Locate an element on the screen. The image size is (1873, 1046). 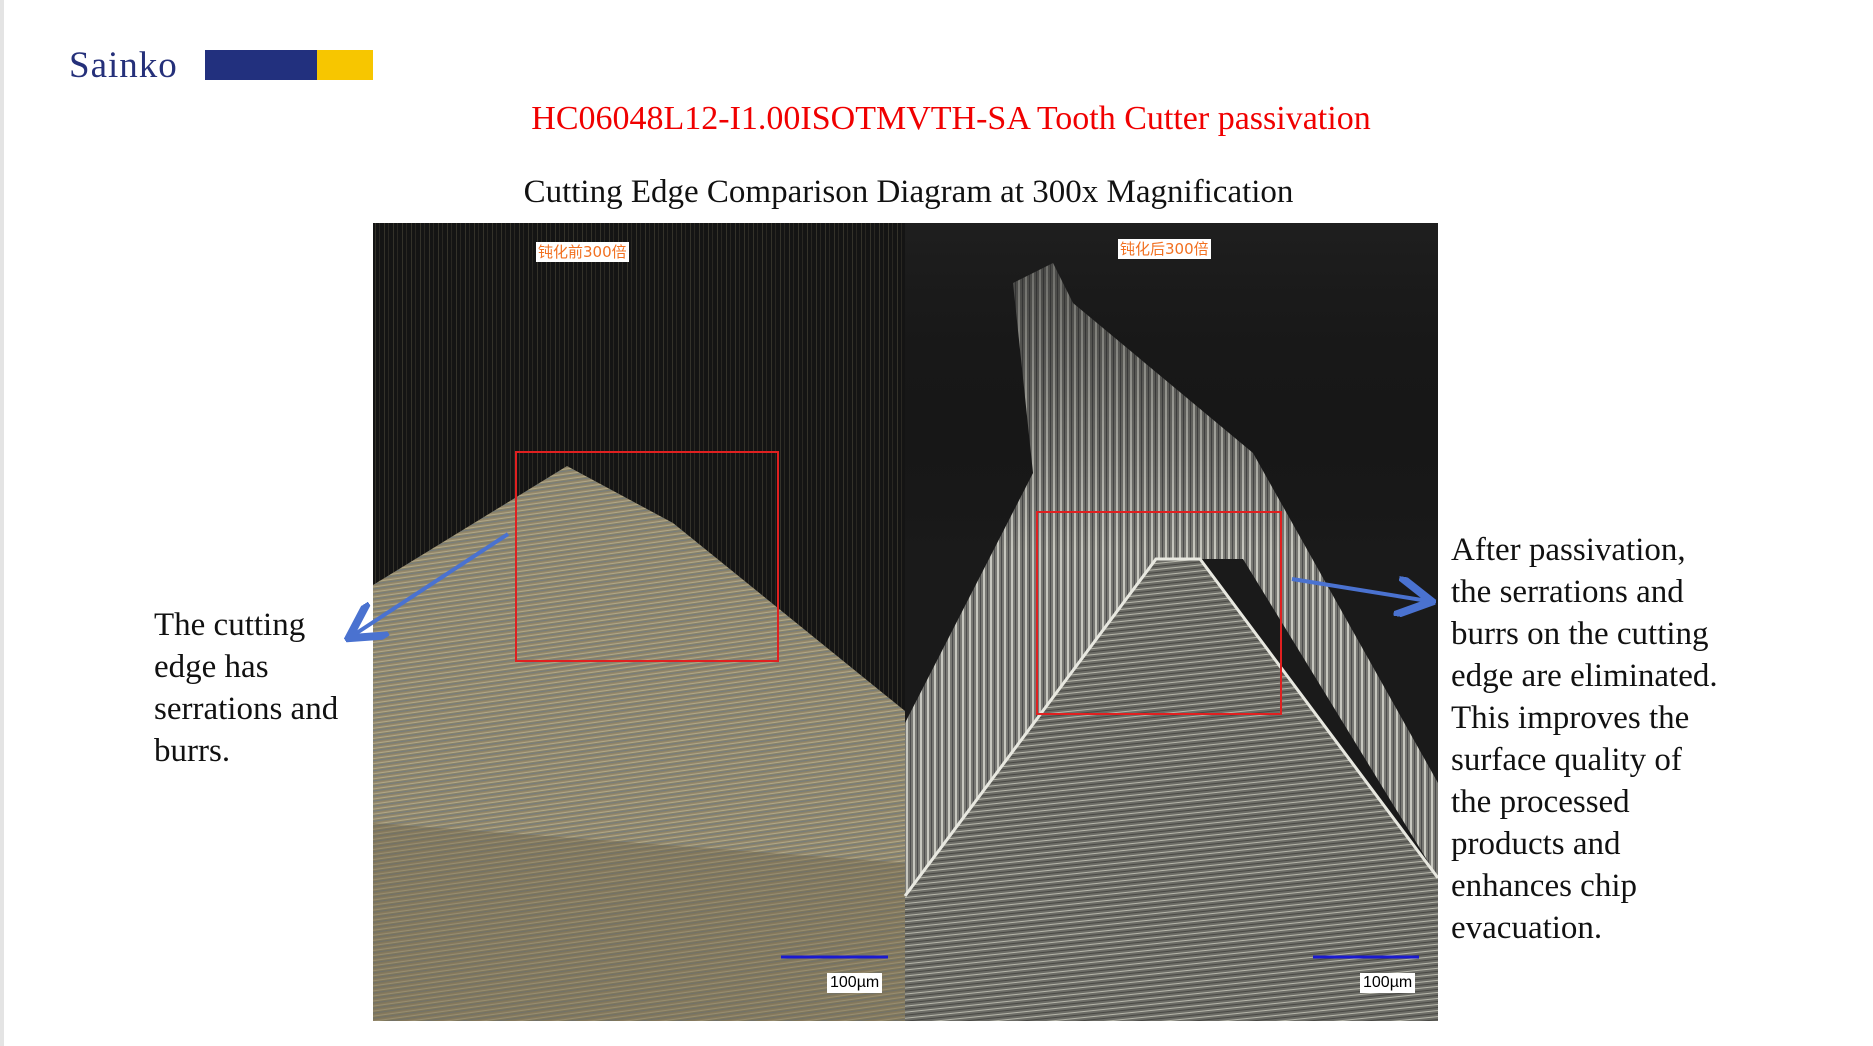
left-photo-label: 钝化前300倍 is located at coordinates (582, 252).